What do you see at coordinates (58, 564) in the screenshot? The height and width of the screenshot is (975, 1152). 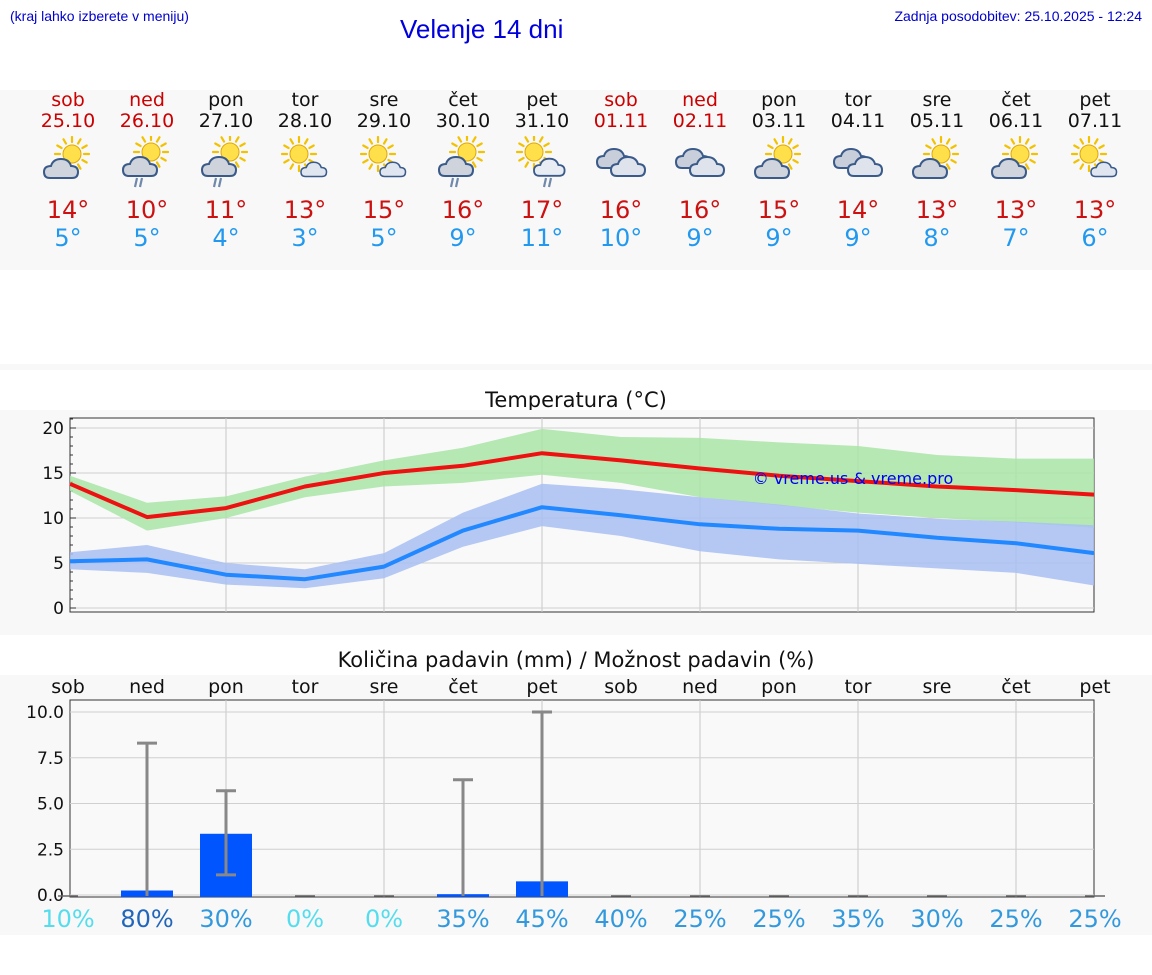 I see `y-tick-label: 5` at bounding box center [58, 564].